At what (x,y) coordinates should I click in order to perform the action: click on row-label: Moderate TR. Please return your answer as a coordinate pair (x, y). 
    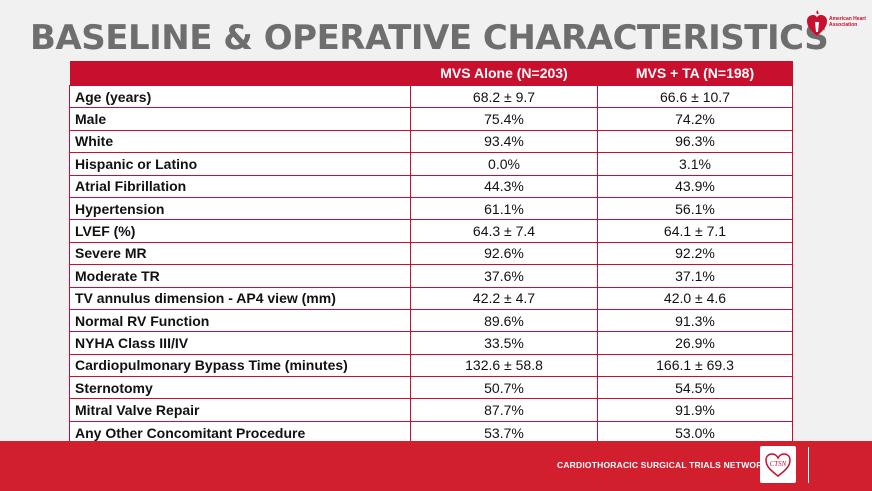
    Looking at the image, I should click on (240, 276).